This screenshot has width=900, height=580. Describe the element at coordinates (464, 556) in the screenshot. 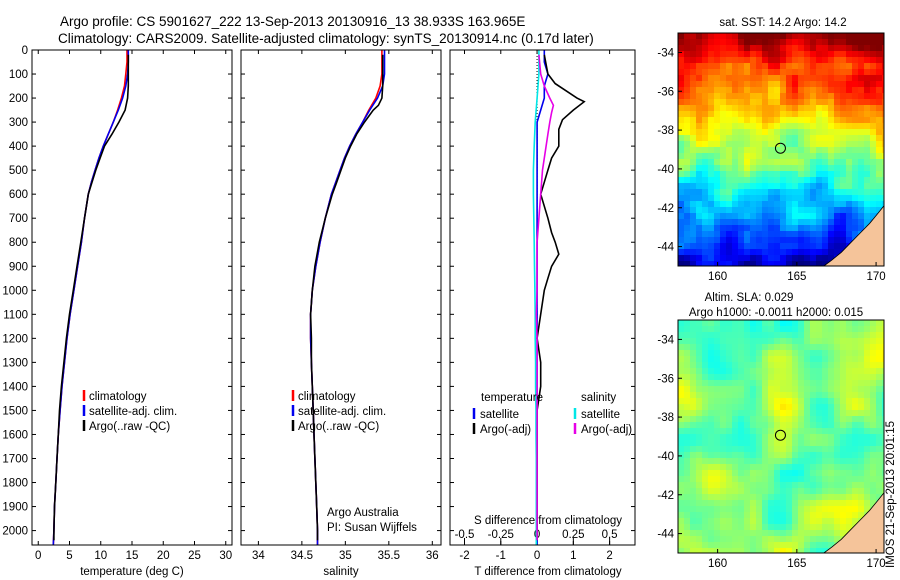

I see `x-tick-label: -2` at that location.